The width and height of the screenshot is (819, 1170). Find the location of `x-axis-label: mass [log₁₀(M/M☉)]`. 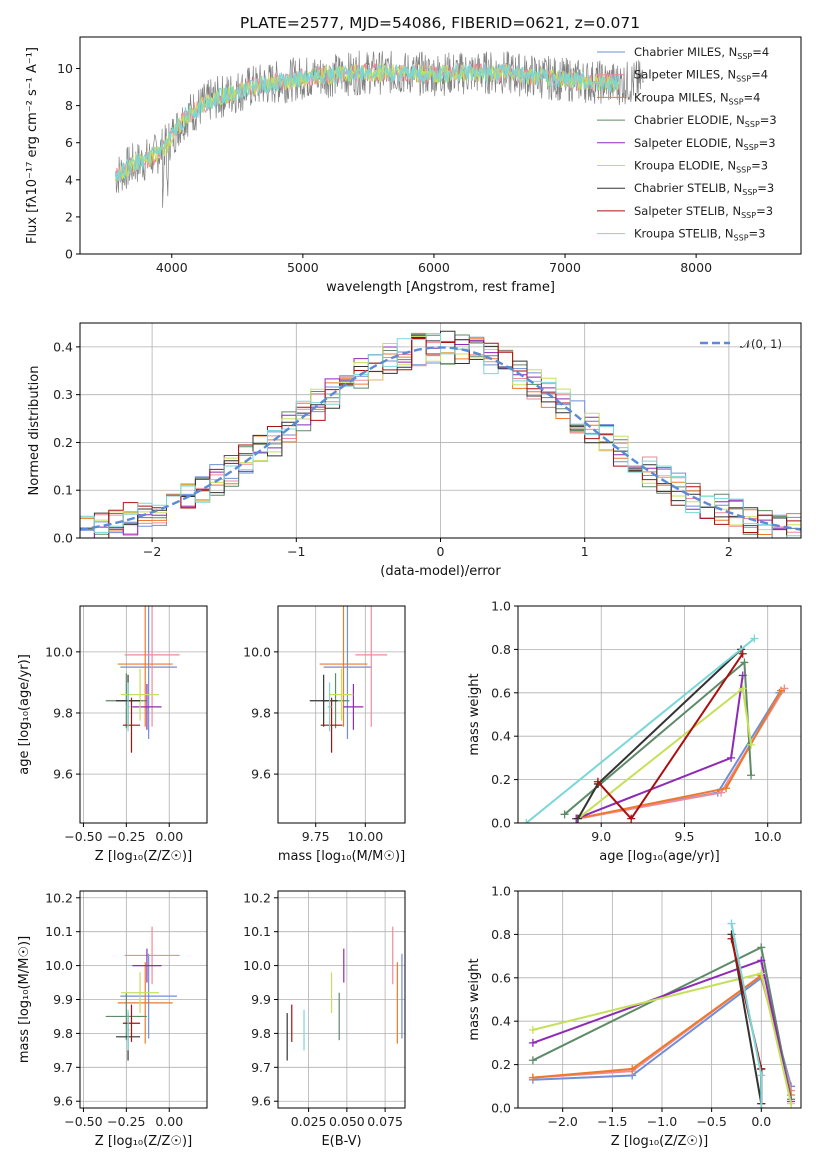

x-axis-label: mass [log₁₀(M/M☉)] is located at coordinates (341, 856).